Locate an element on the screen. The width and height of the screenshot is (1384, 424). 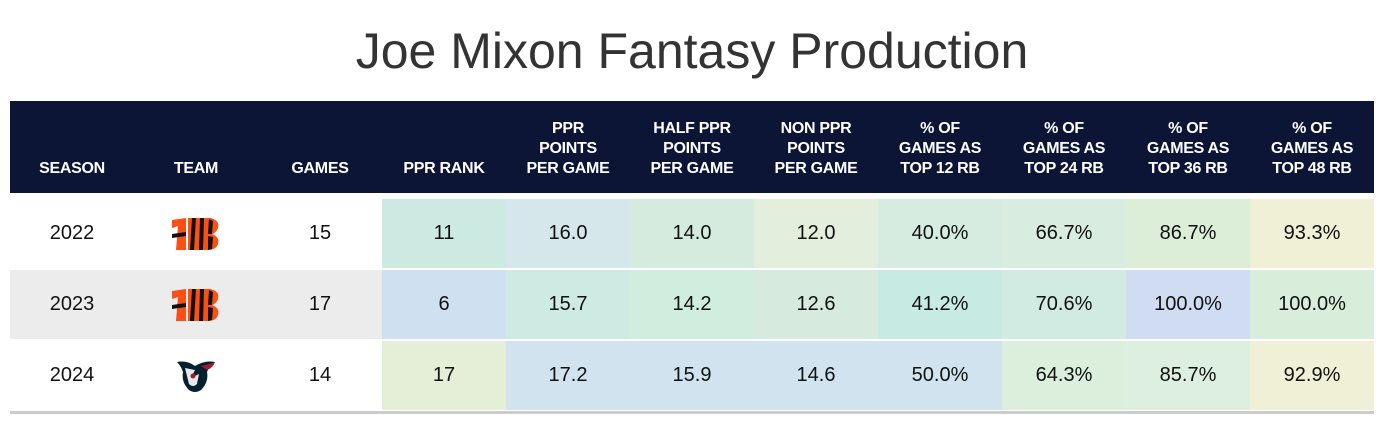
header-cell: % OF GAMES AS TOP 24 RB is located at coordinates (1064, 147).